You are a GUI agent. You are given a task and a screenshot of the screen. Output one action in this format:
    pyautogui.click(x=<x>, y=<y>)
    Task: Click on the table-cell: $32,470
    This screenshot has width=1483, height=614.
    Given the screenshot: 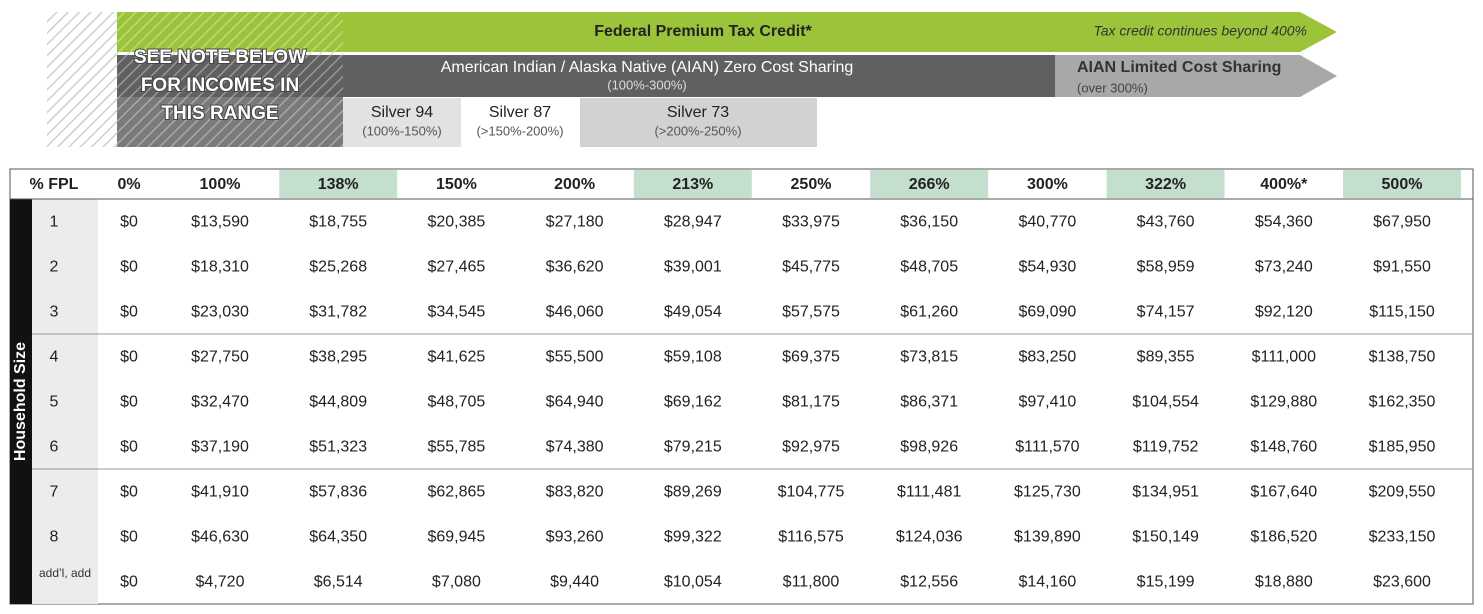 What is the action you would take?
    pyautogui.click(x=220, y=402)
    